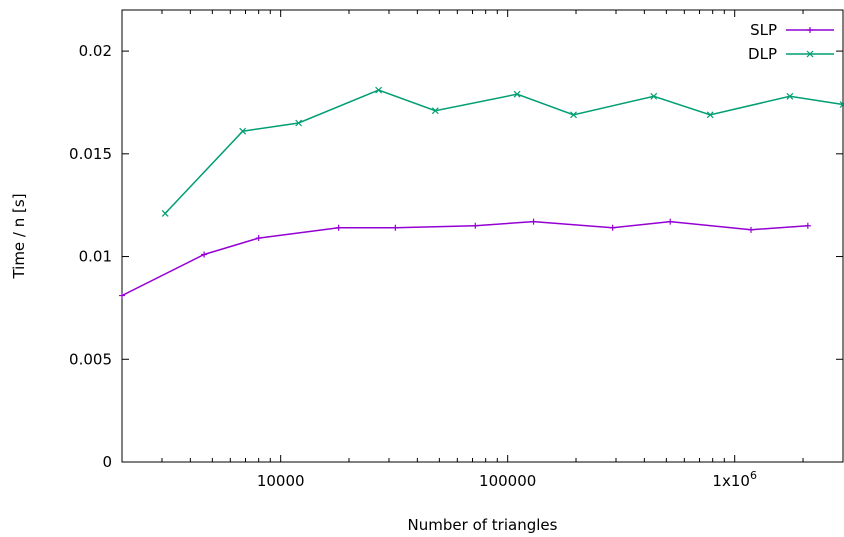  I want to click on series-line, so click(464, 258).